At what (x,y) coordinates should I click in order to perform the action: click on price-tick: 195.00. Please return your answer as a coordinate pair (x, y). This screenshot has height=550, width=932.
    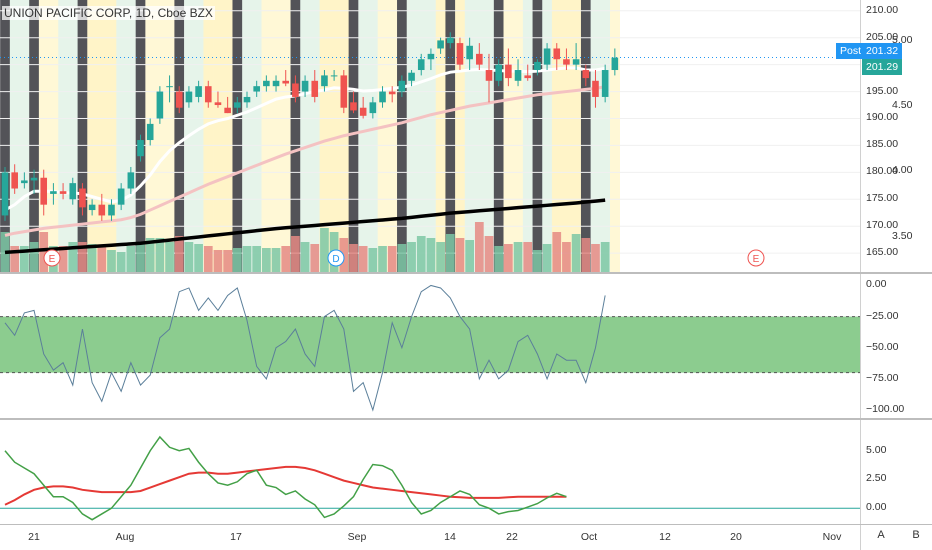
    Looking at the image, I should click on (882, 90).